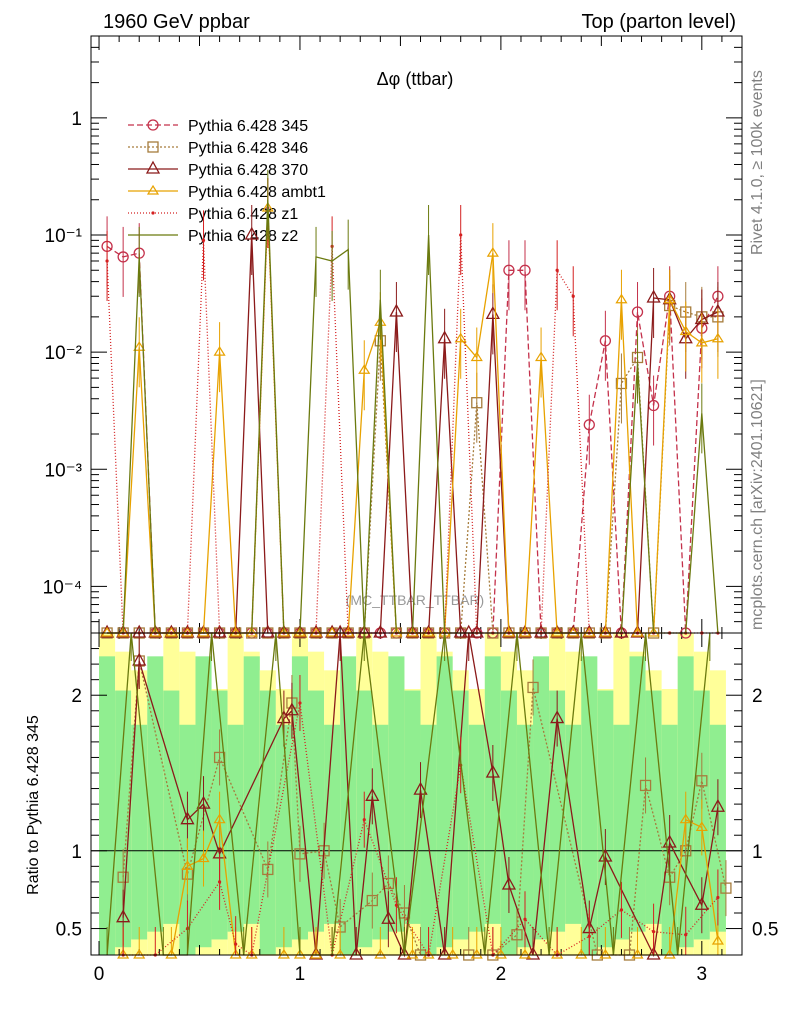  What do you see at coordinates (76, 696) in the screenshot?
I see `ratio-y-tick-label: 2` at bounding box center [76, 696].